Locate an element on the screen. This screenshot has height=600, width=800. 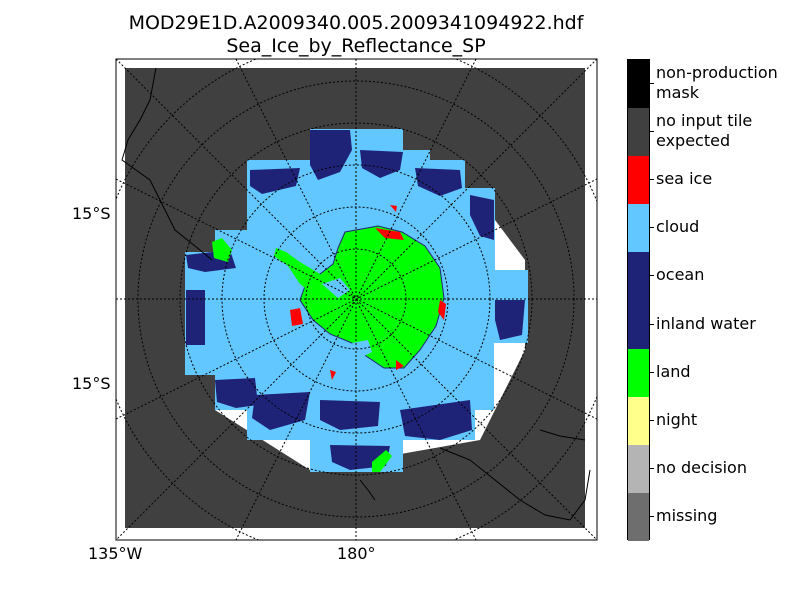
ice-shelf-detail is located at coordinates (336, 288).